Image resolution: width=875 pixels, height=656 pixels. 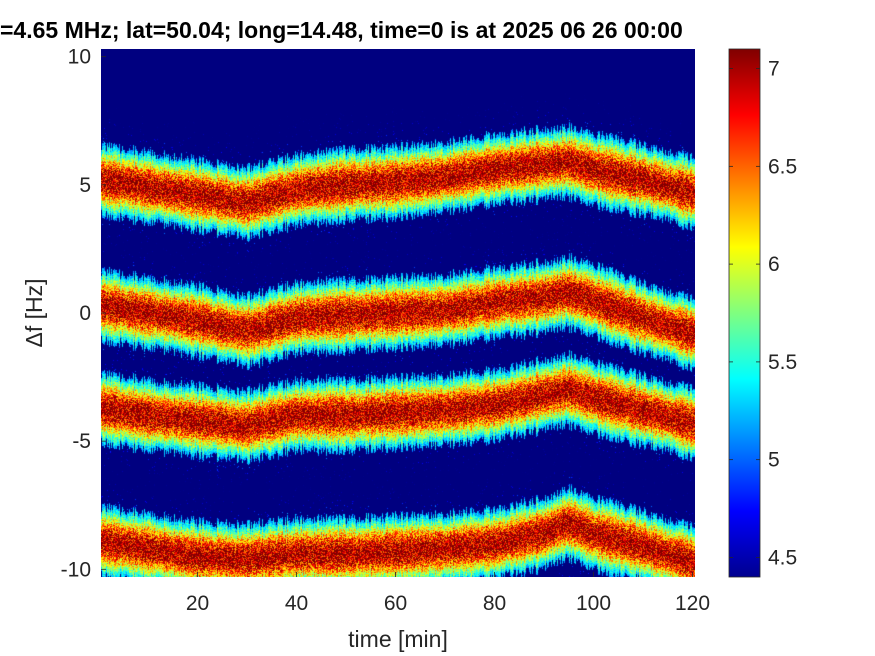 What do you see at coordinates (593, 603) in the screenshot?
I see `x-tick-label: 100` at bounding box center [593, 603].